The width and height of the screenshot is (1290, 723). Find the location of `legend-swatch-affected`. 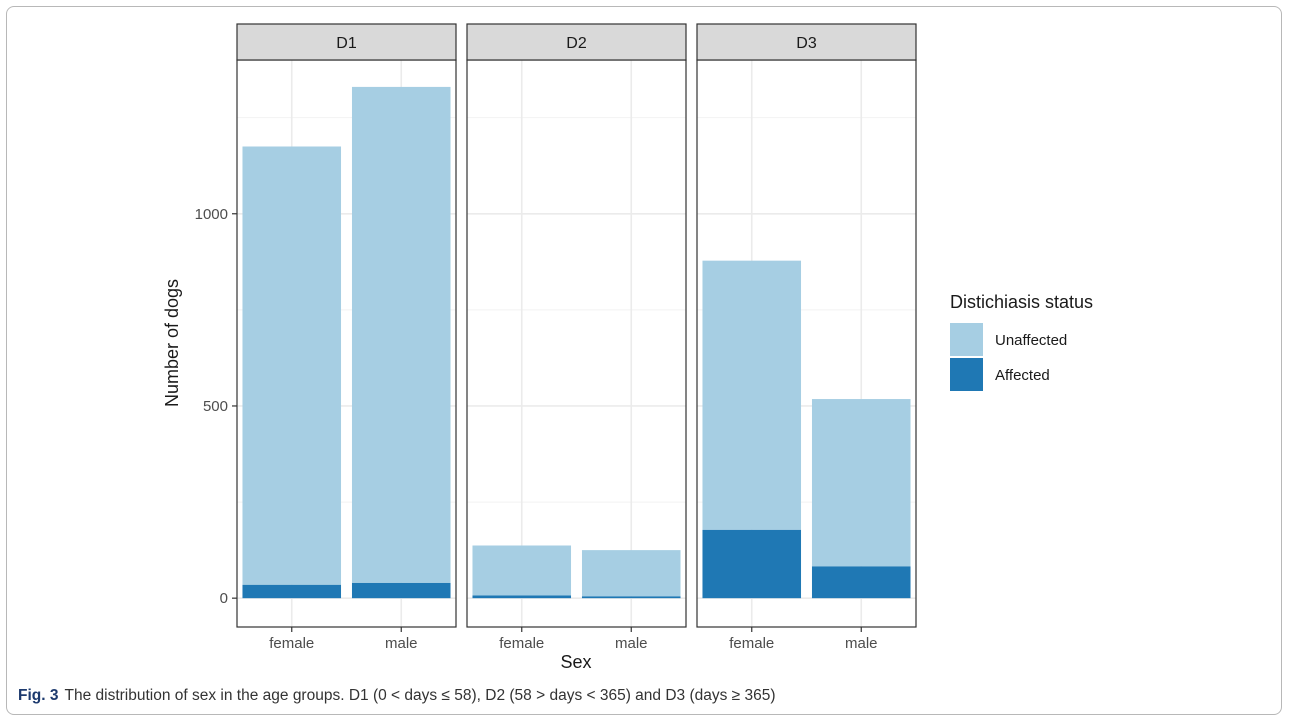

legend-swatch-affected is located at coordinates (966, 374).